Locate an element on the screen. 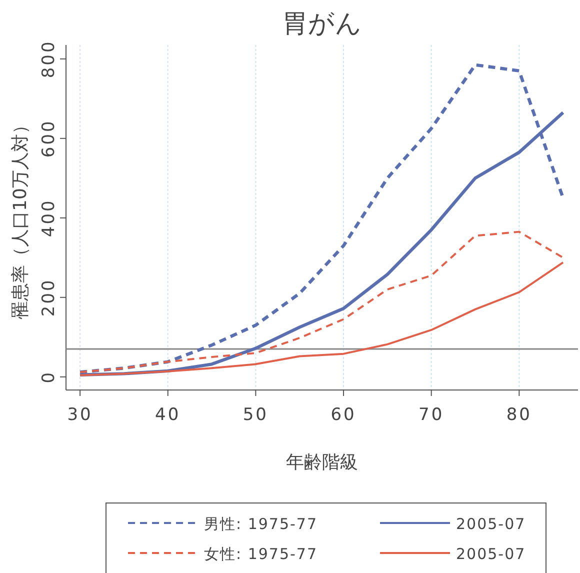  x-tick-label: 80 is located at coordinates (519, 415).